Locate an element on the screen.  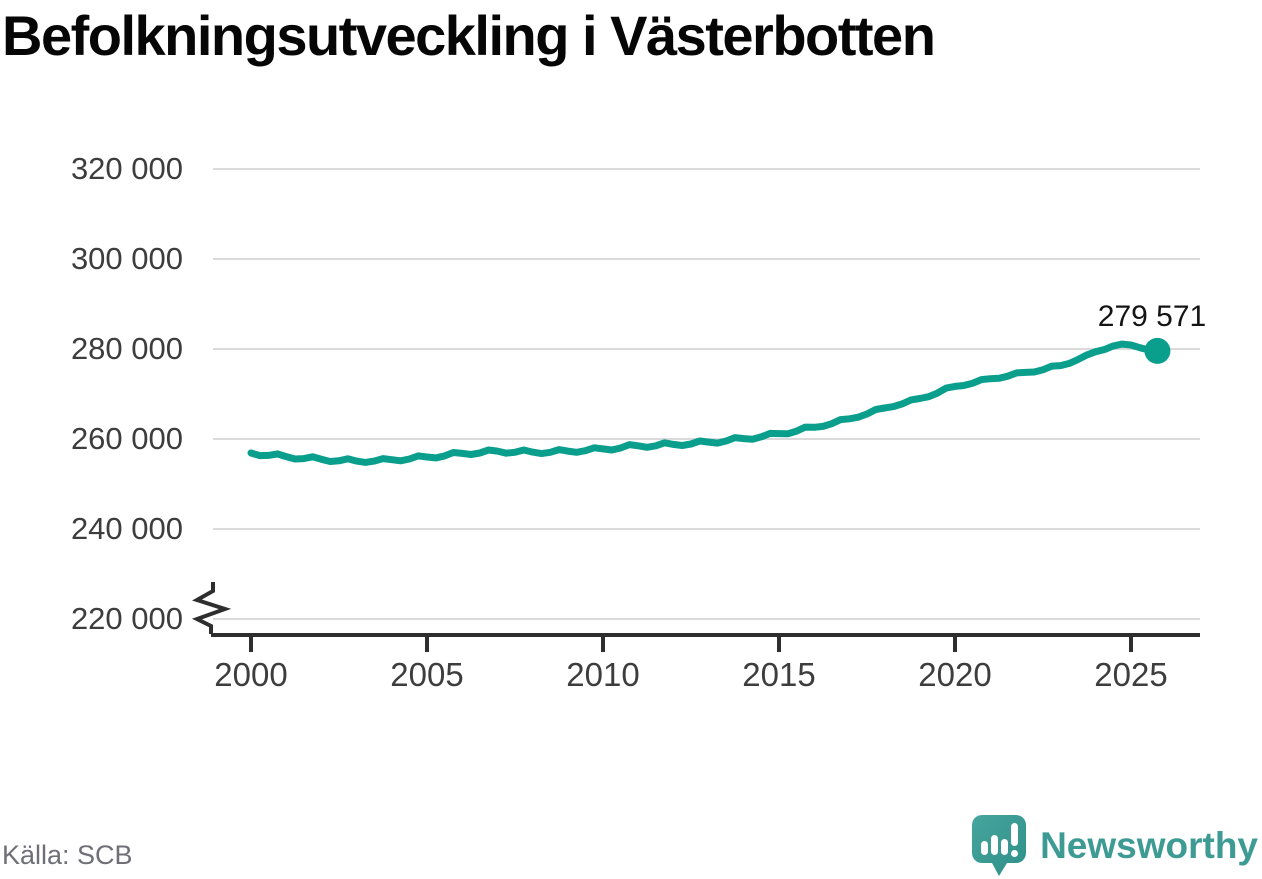
y-axis-label: 320 000 is located at coordinates (126, 168).